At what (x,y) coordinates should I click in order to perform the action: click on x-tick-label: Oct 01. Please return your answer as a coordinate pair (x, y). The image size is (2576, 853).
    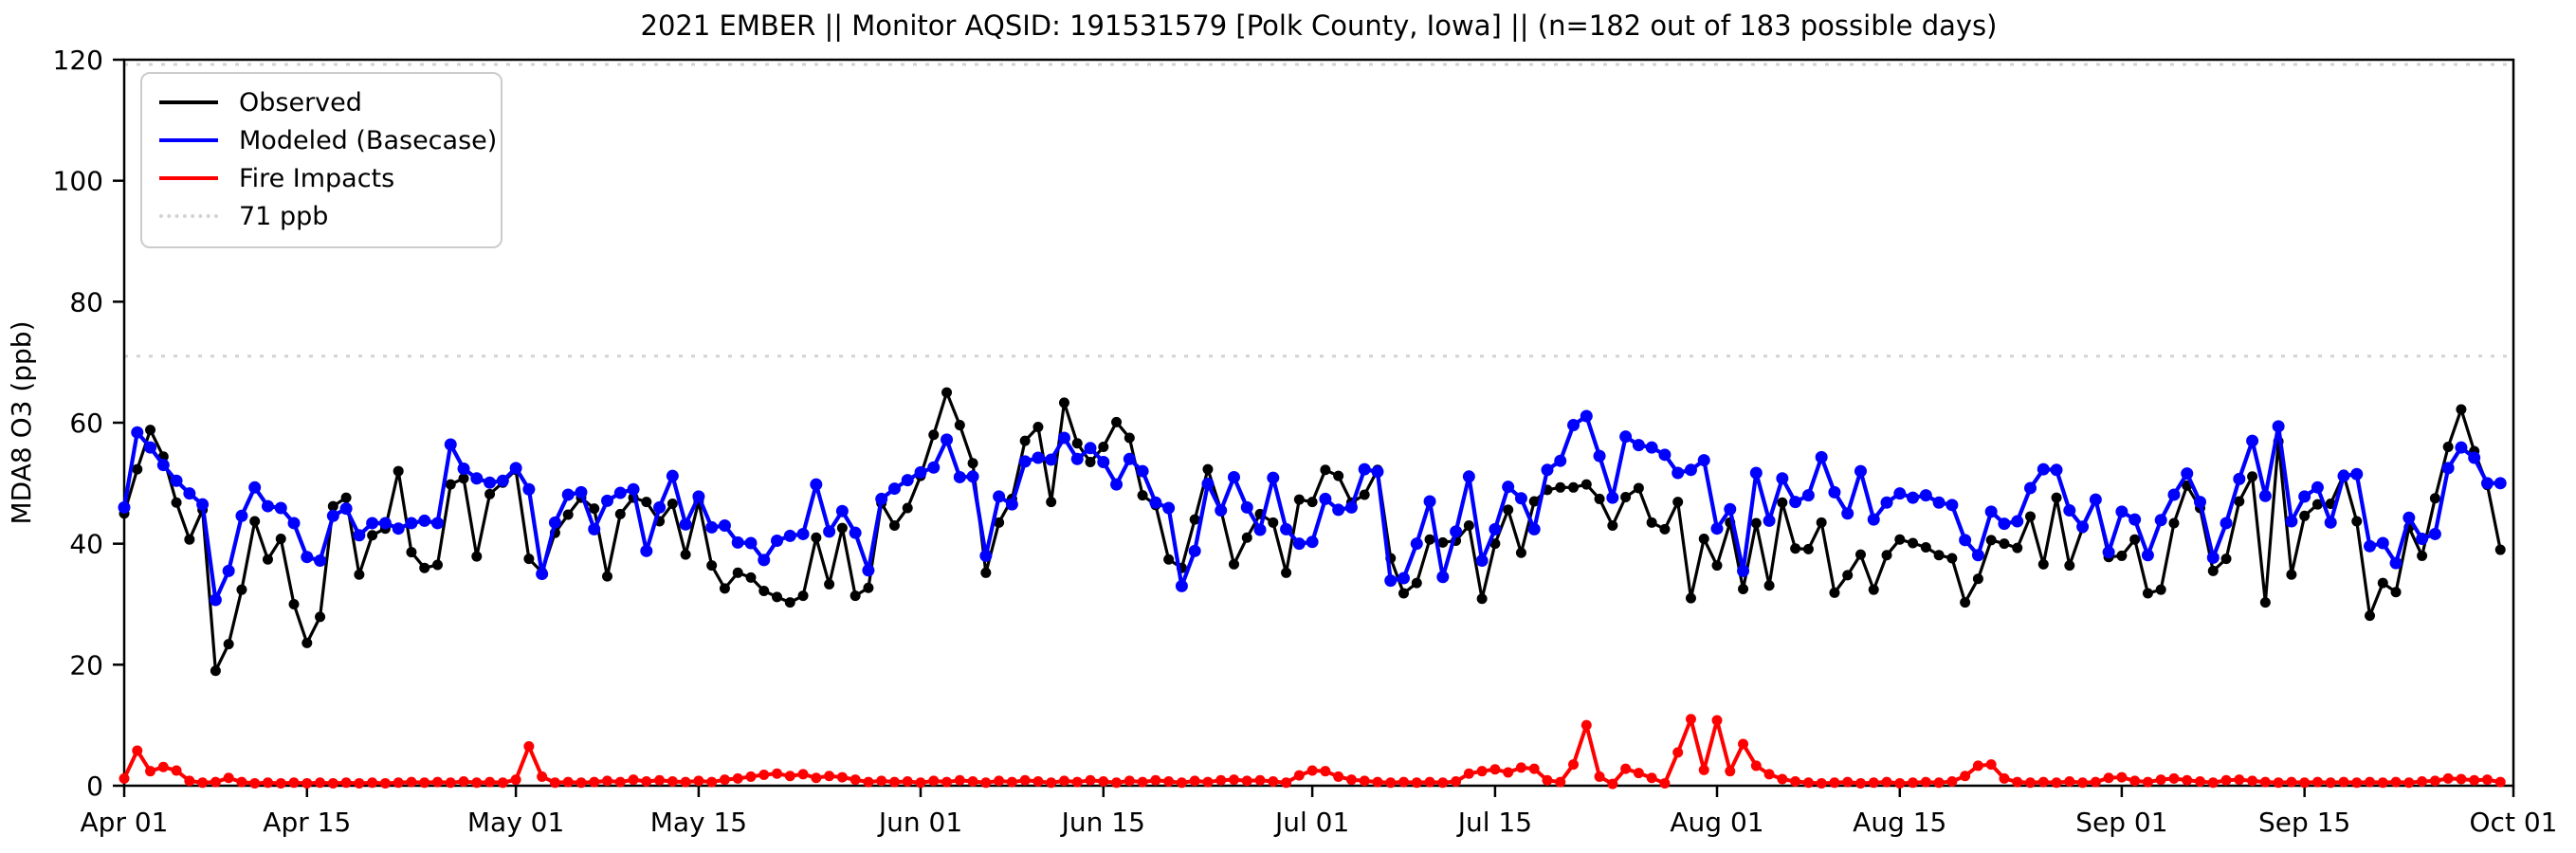
    Looking at the image, I should click on (2514, 822).